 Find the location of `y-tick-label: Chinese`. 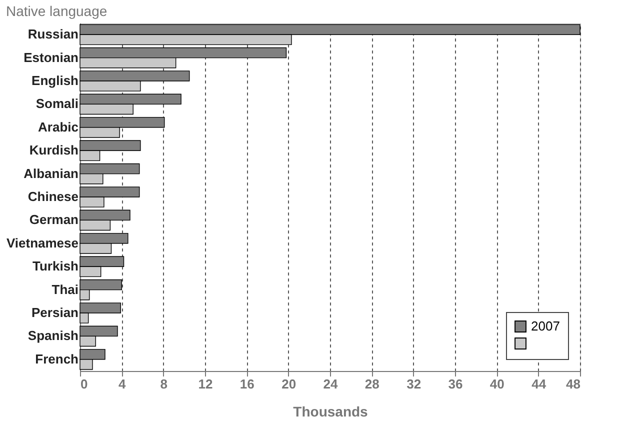

y-tick-label: Chinese is located at coordinates (53, 196).